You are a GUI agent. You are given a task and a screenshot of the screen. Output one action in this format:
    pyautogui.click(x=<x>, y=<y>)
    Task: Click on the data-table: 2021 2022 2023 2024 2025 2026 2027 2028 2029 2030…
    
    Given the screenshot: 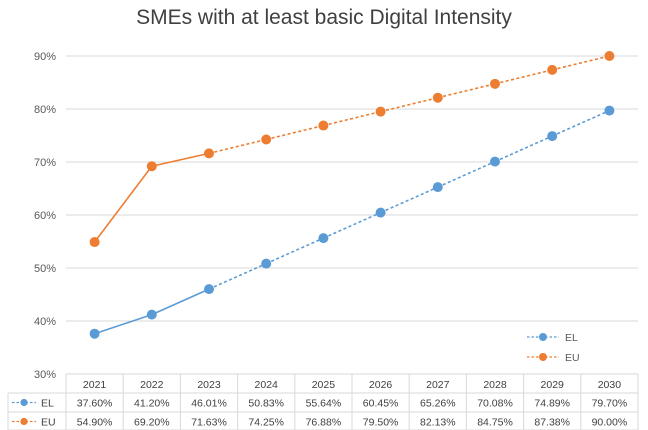 What is the action you would take?
    pyautogui.click(x=323, y=401)
    